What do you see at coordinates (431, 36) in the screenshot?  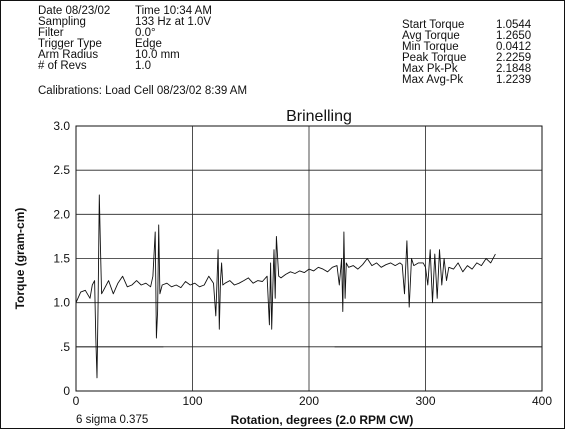 I see `statistic-label: Avg Torque` at bounding box center [431, 36].